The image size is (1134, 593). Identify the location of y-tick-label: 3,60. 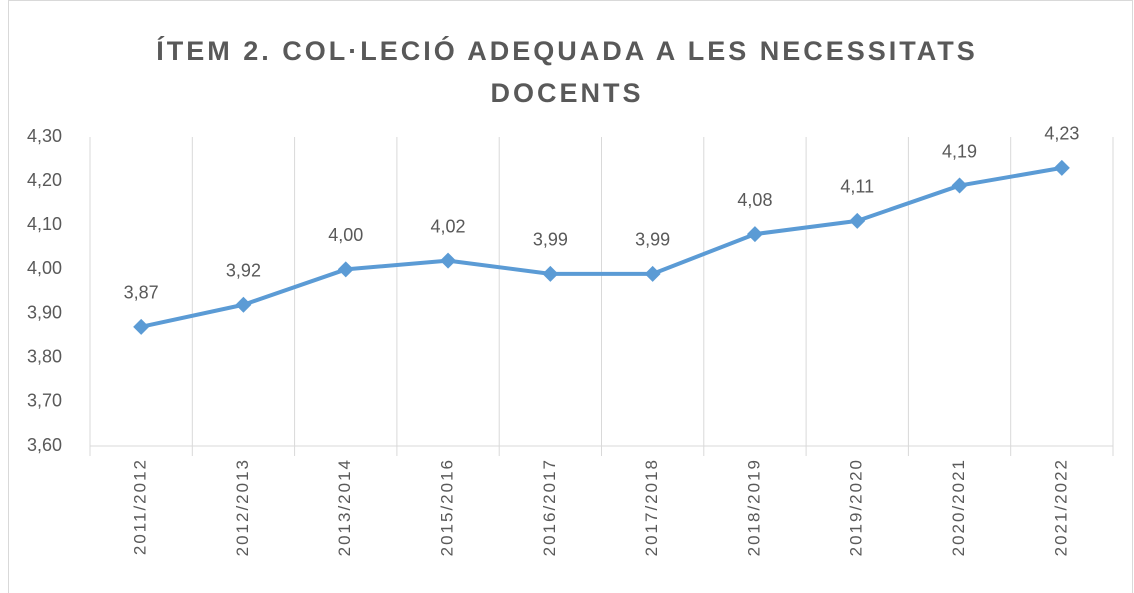
(44, 445).